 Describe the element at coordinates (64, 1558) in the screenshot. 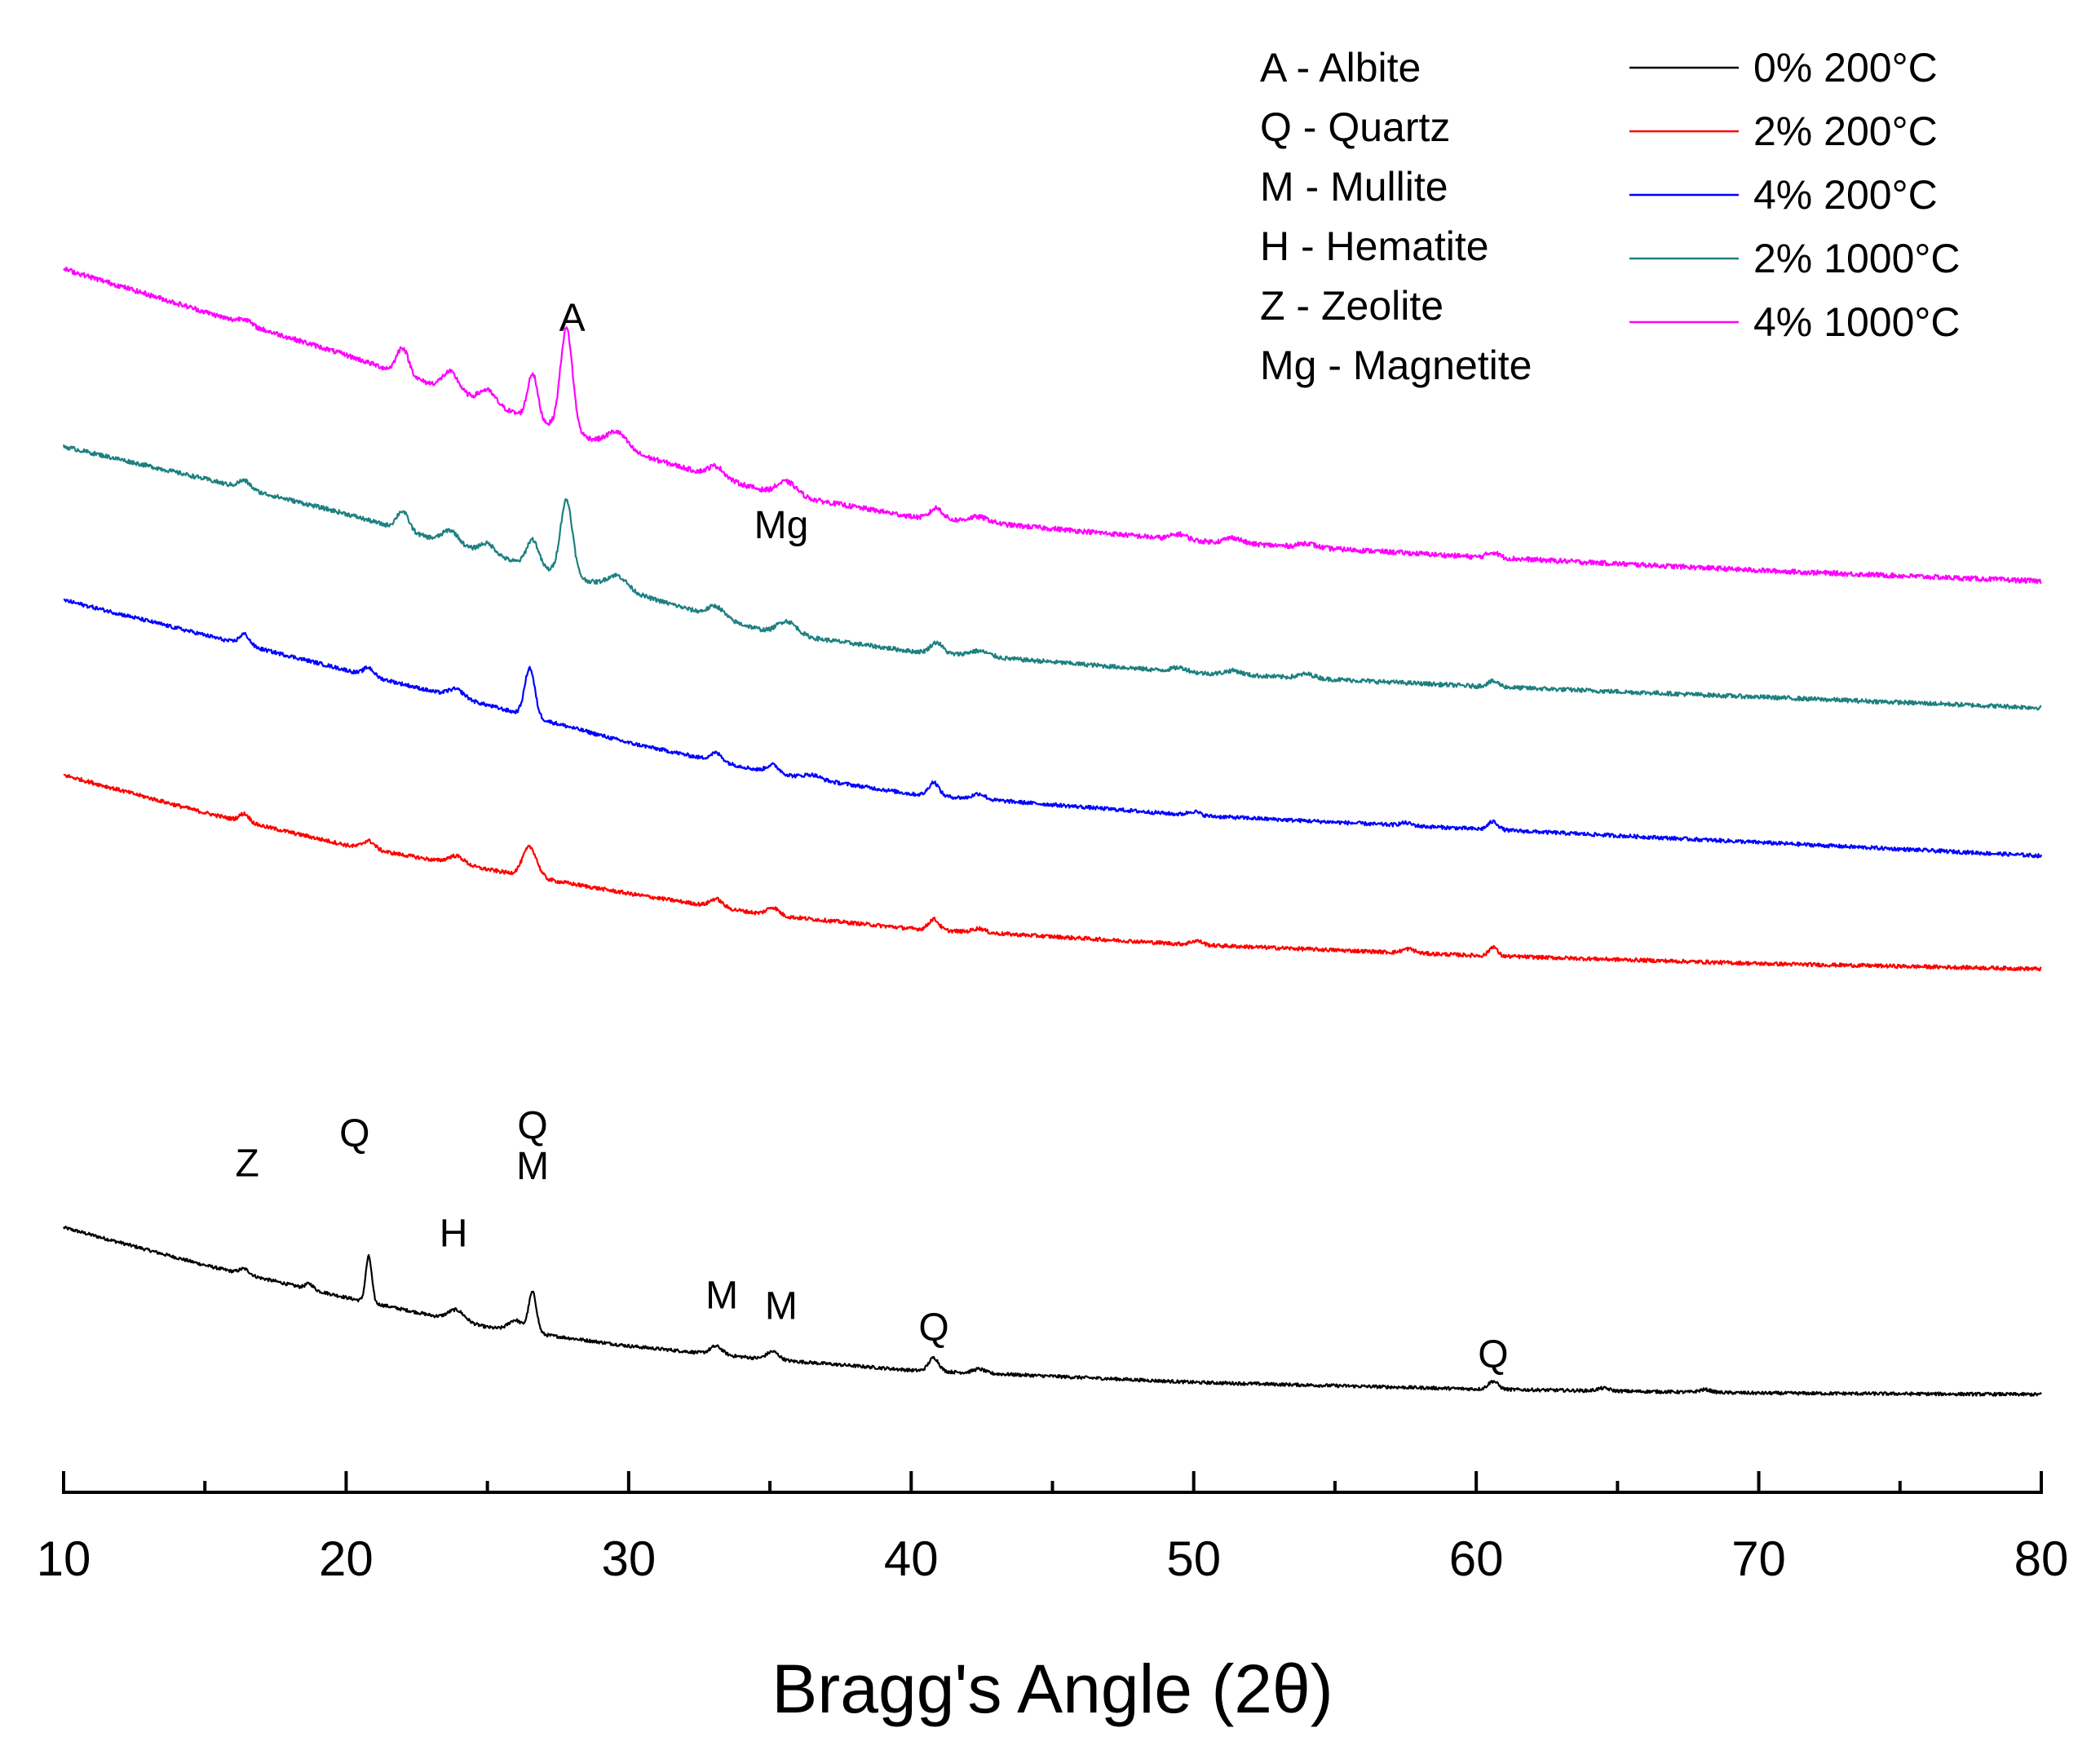

I see `x-tick-label: 10` at that location.